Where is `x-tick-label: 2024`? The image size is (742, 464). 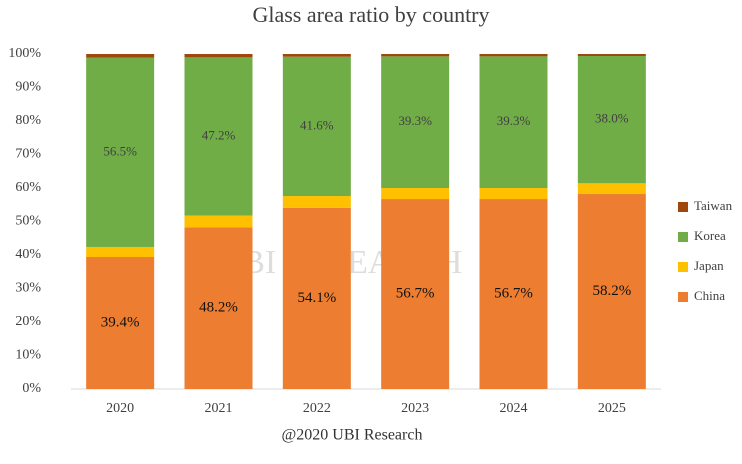
x-tick-label: 2024 is located at coordinates (514, 408).